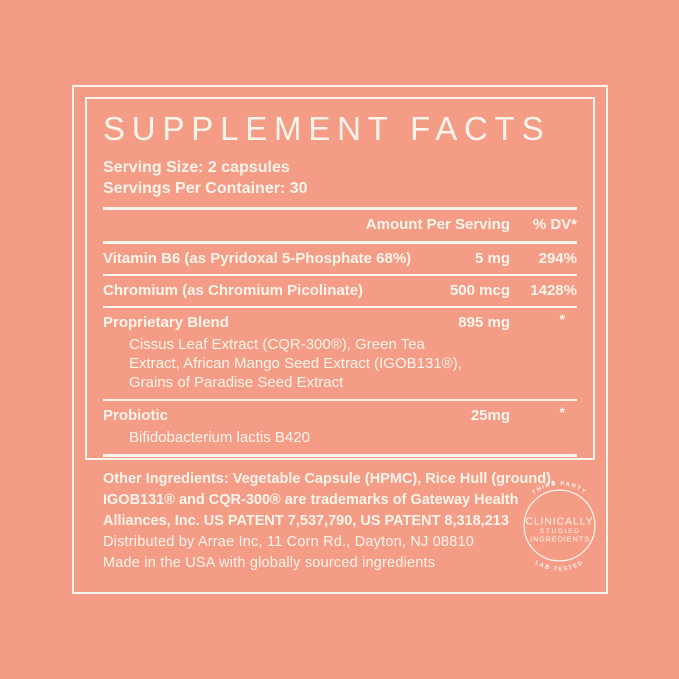 Image resolution: width=679 pixels, height=679 pixels. I want to click on nutrient-name: Chromium (as Chromium Picolinate), so click(233, 290).